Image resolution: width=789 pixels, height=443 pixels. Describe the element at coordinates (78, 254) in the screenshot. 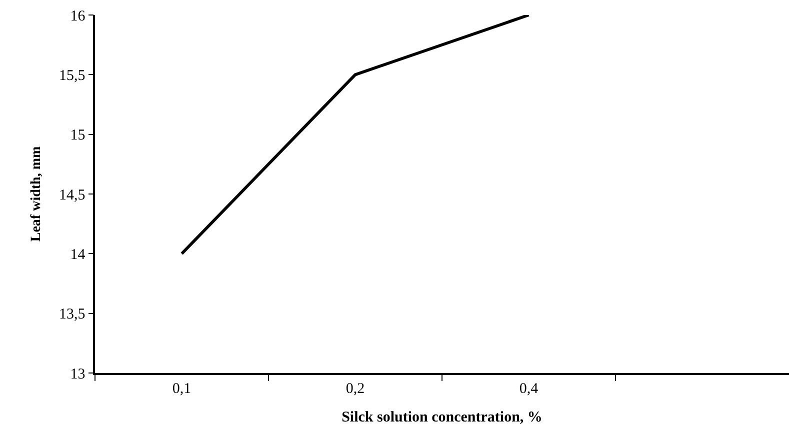

I see `y-tick-label: 14` at that location.